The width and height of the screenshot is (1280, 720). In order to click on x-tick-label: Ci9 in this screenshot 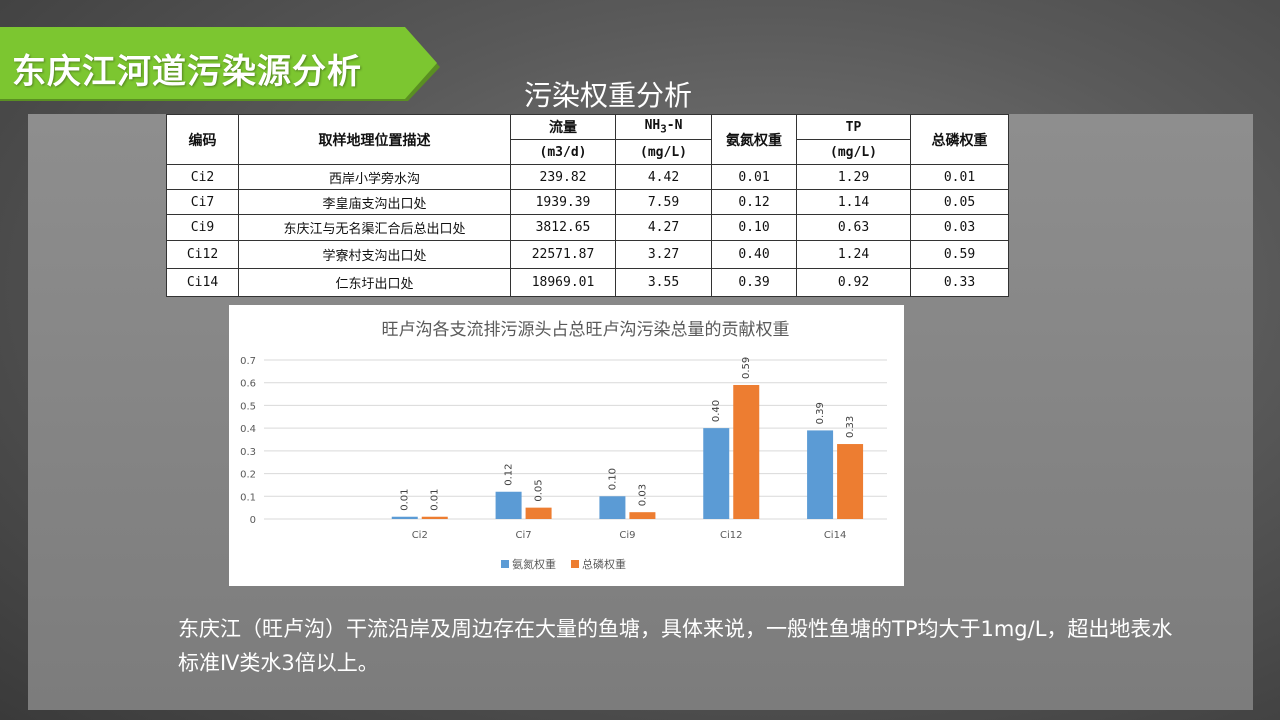, I will do `click(627, 535)`.